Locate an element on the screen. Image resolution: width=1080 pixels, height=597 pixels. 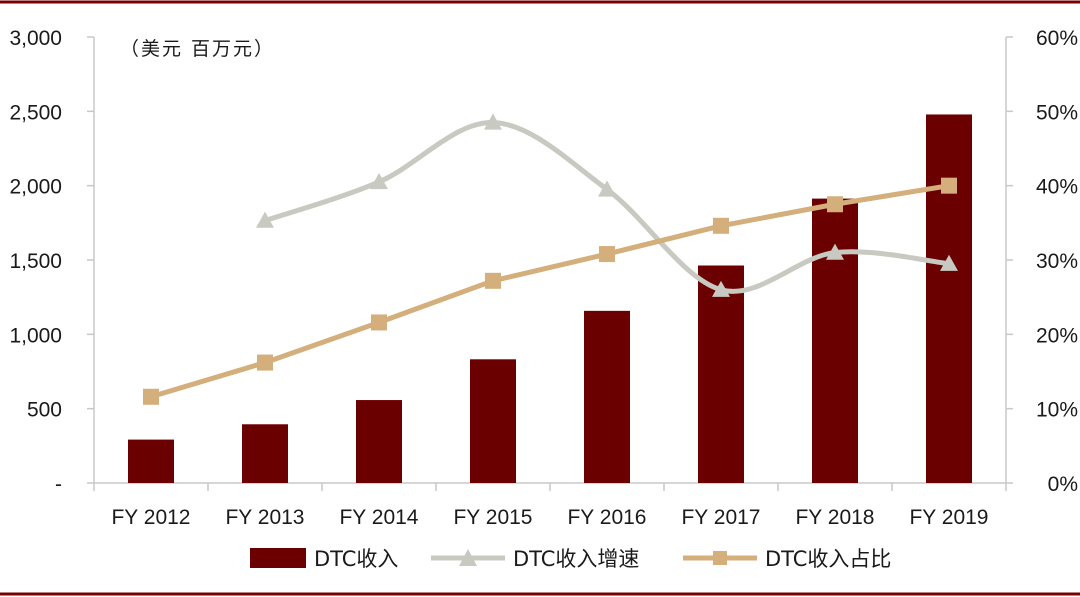
x-tick-label: FY 2013 is located at coordinates (264, 517).